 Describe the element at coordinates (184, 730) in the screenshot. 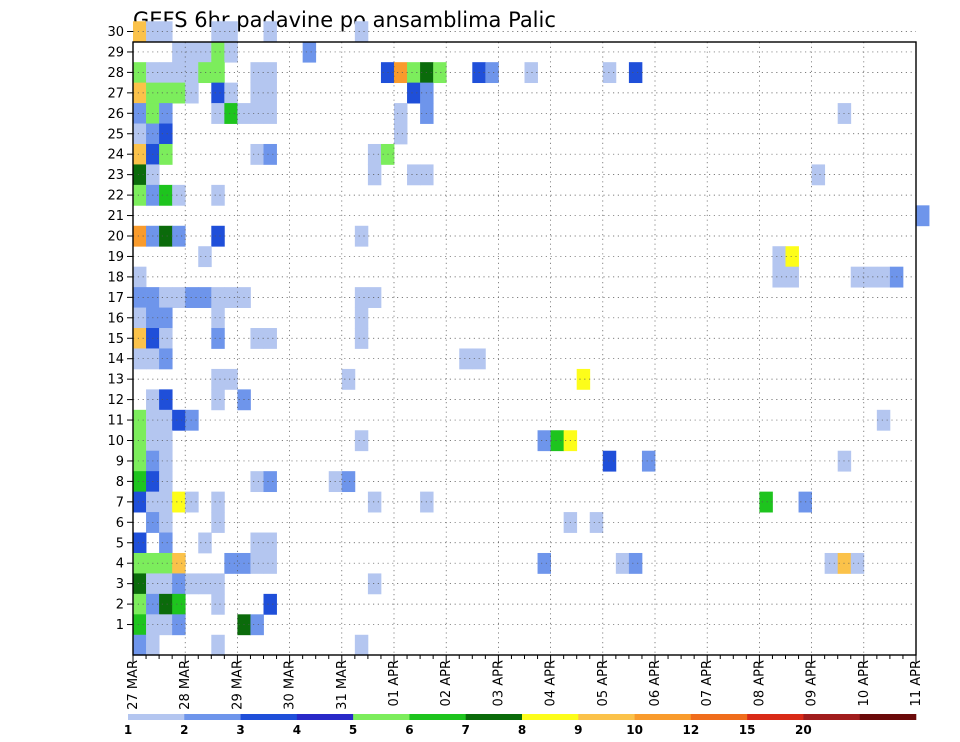

I see `colorbar-label: 2` at that location.